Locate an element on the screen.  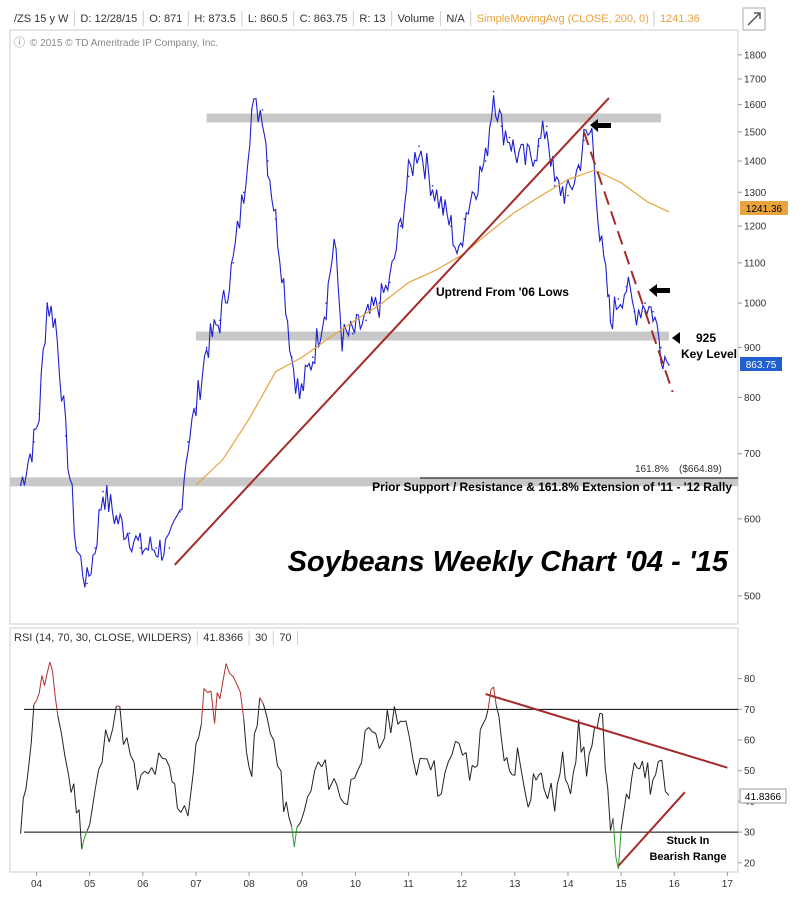
copyright-icon: ⓘ is located at coordinates (19, 42).